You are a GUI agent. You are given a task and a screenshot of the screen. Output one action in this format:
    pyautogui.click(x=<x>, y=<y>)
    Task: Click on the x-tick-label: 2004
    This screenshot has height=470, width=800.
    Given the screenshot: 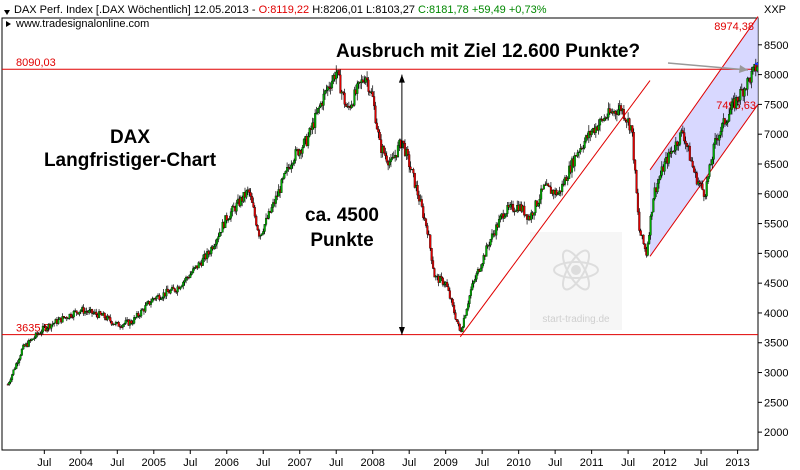 What is the action you would take?
    pyautogui.click(x=81, y=463)
    